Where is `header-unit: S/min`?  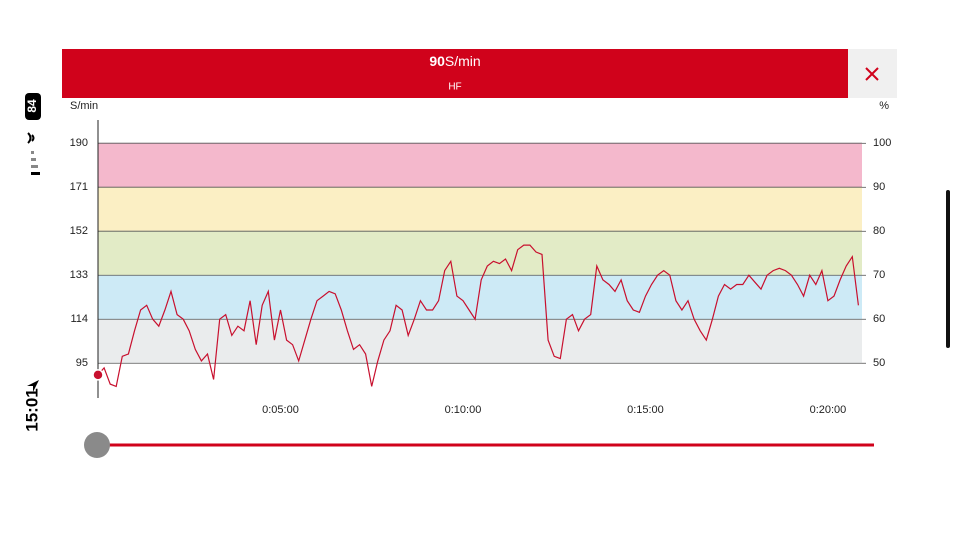 header-unit: S/min is located at coordinates (463, 61).